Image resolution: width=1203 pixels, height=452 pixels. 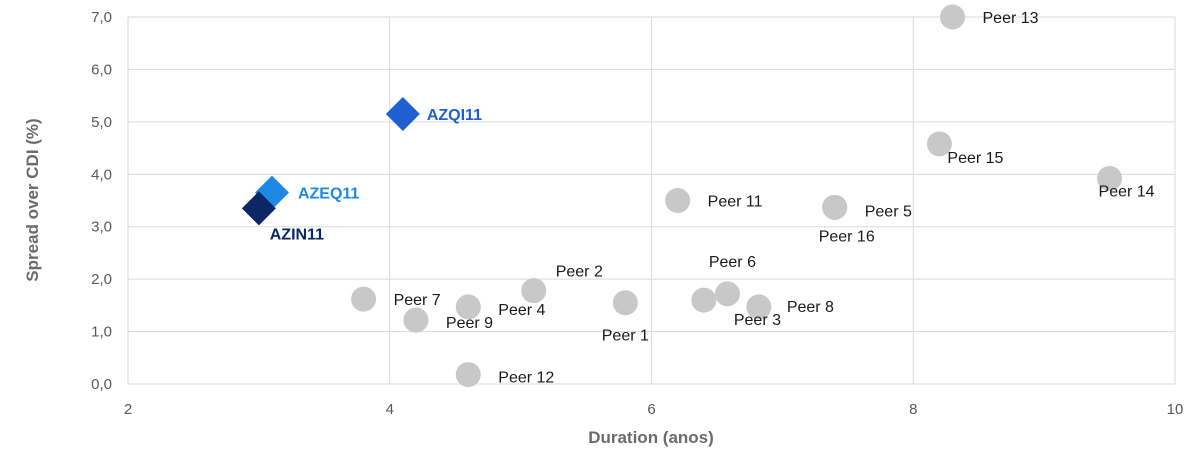 What do you see at coordinates (1175, 409) in the screenshot?
I see `x-tick-label: 10` at bounding box center [1175, 409].